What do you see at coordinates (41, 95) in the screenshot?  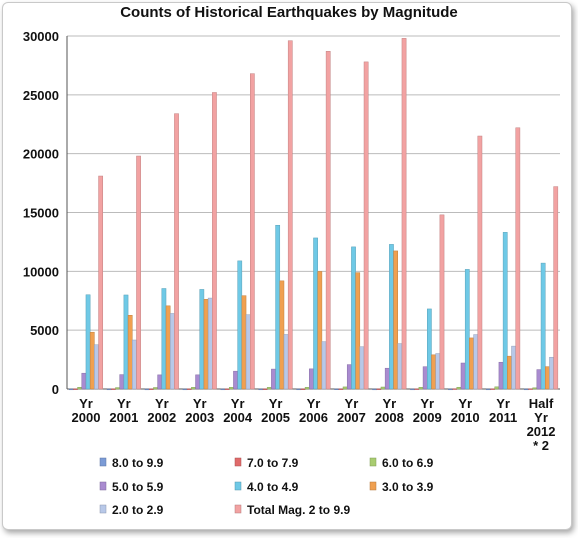 I see `y-tick-label: 25000` at bounding box center [41, 95].